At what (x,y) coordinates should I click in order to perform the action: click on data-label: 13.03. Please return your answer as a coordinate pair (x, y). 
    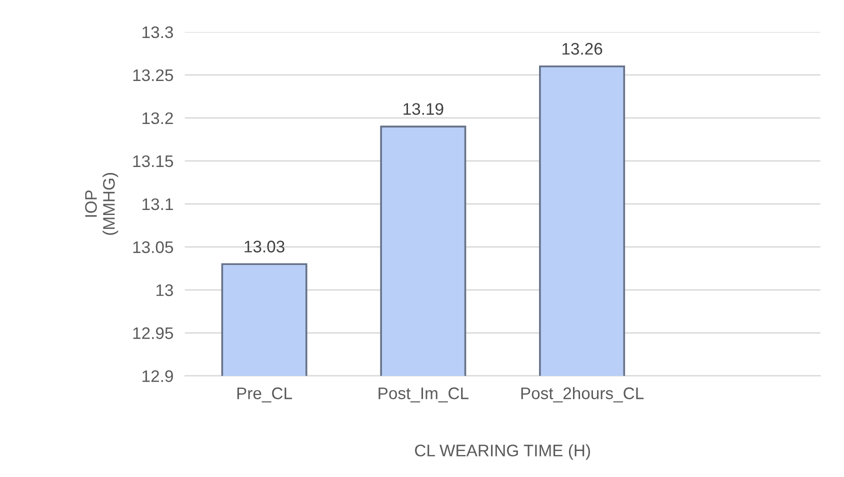
    Looking at the image, I should click on (264, 246).